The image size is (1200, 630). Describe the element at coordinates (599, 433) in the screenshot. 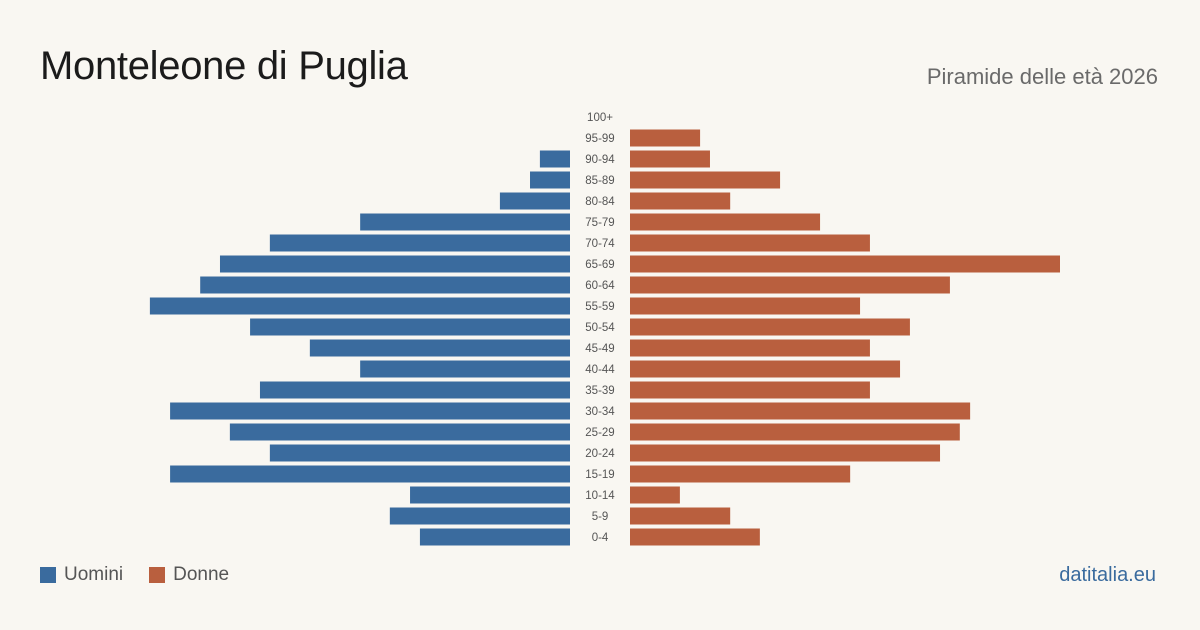

I see `age-label-25-29: 25-29` at that location.